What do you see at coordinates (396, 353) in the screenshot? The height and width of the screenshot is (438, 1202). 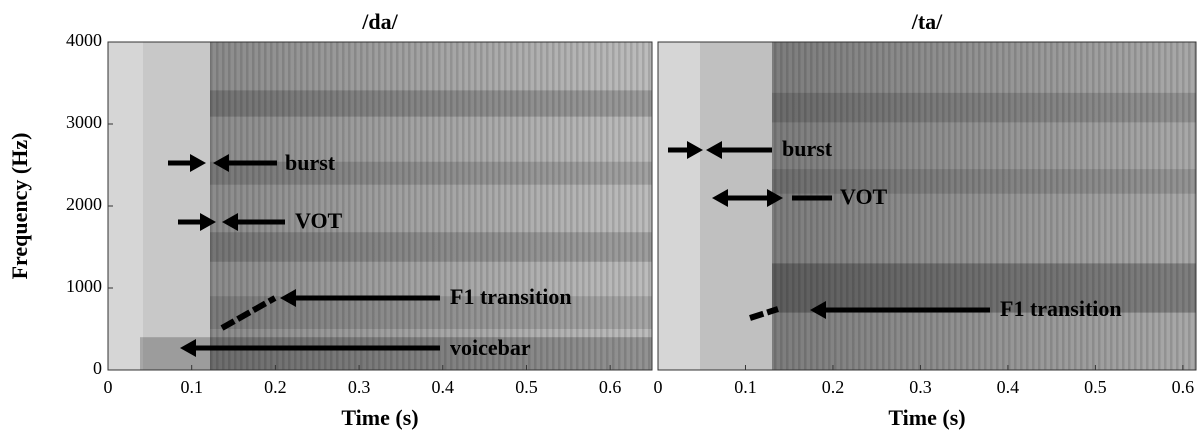 I see `voicebar-band` at bounding box center [396, 353].